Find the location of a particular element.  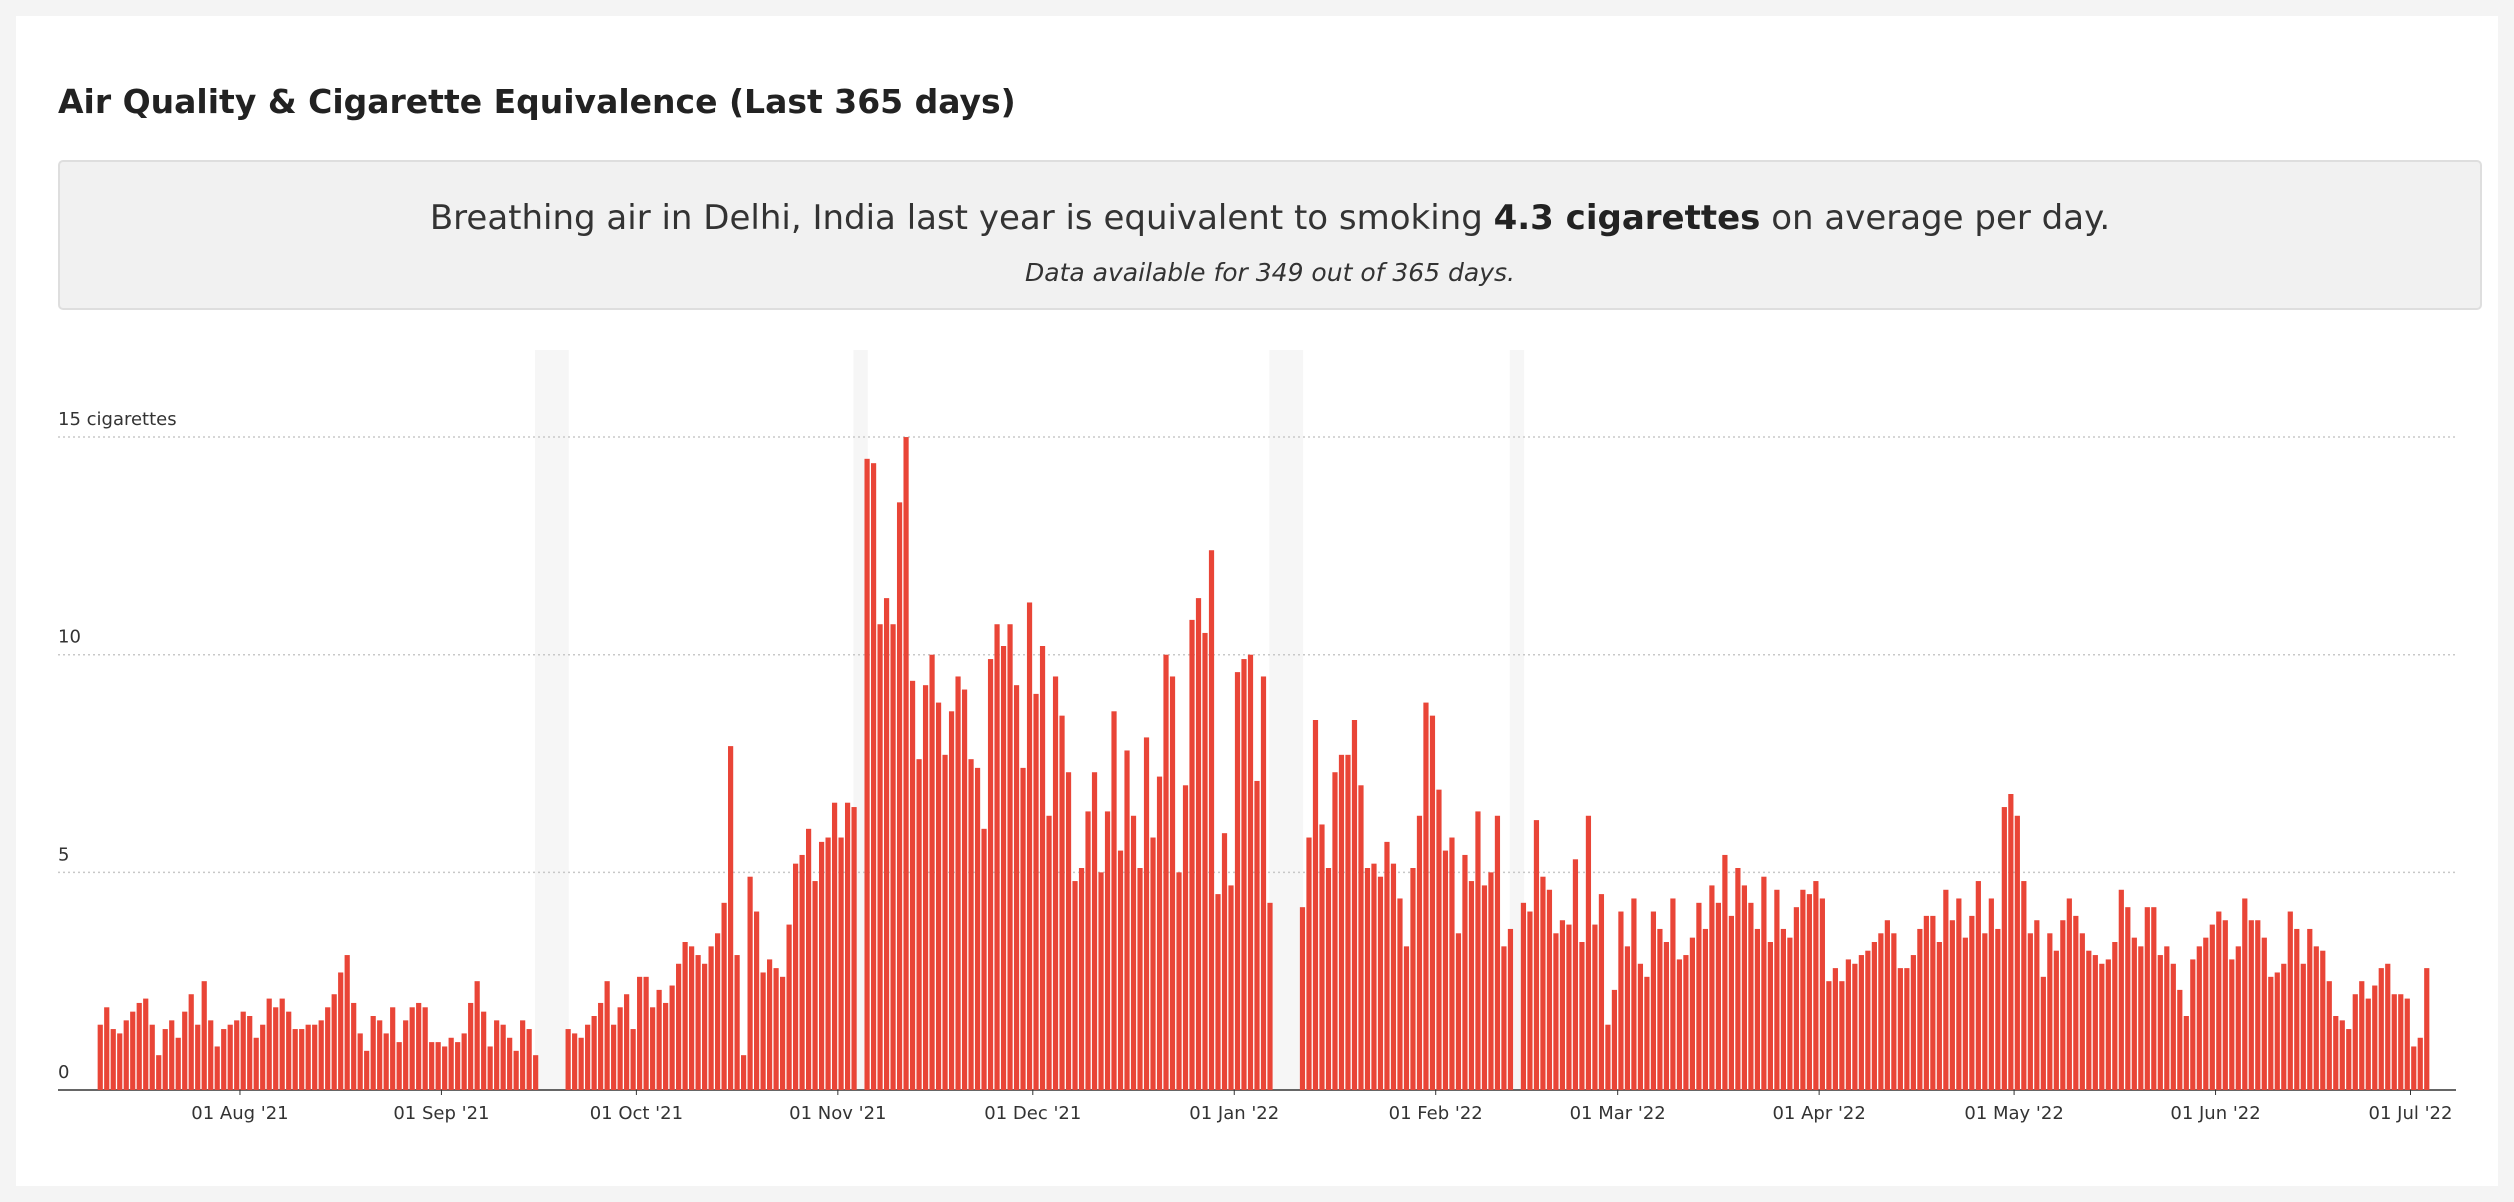

x-tick-label: 01 Sep '21 is located at coordinates (441, 1113).